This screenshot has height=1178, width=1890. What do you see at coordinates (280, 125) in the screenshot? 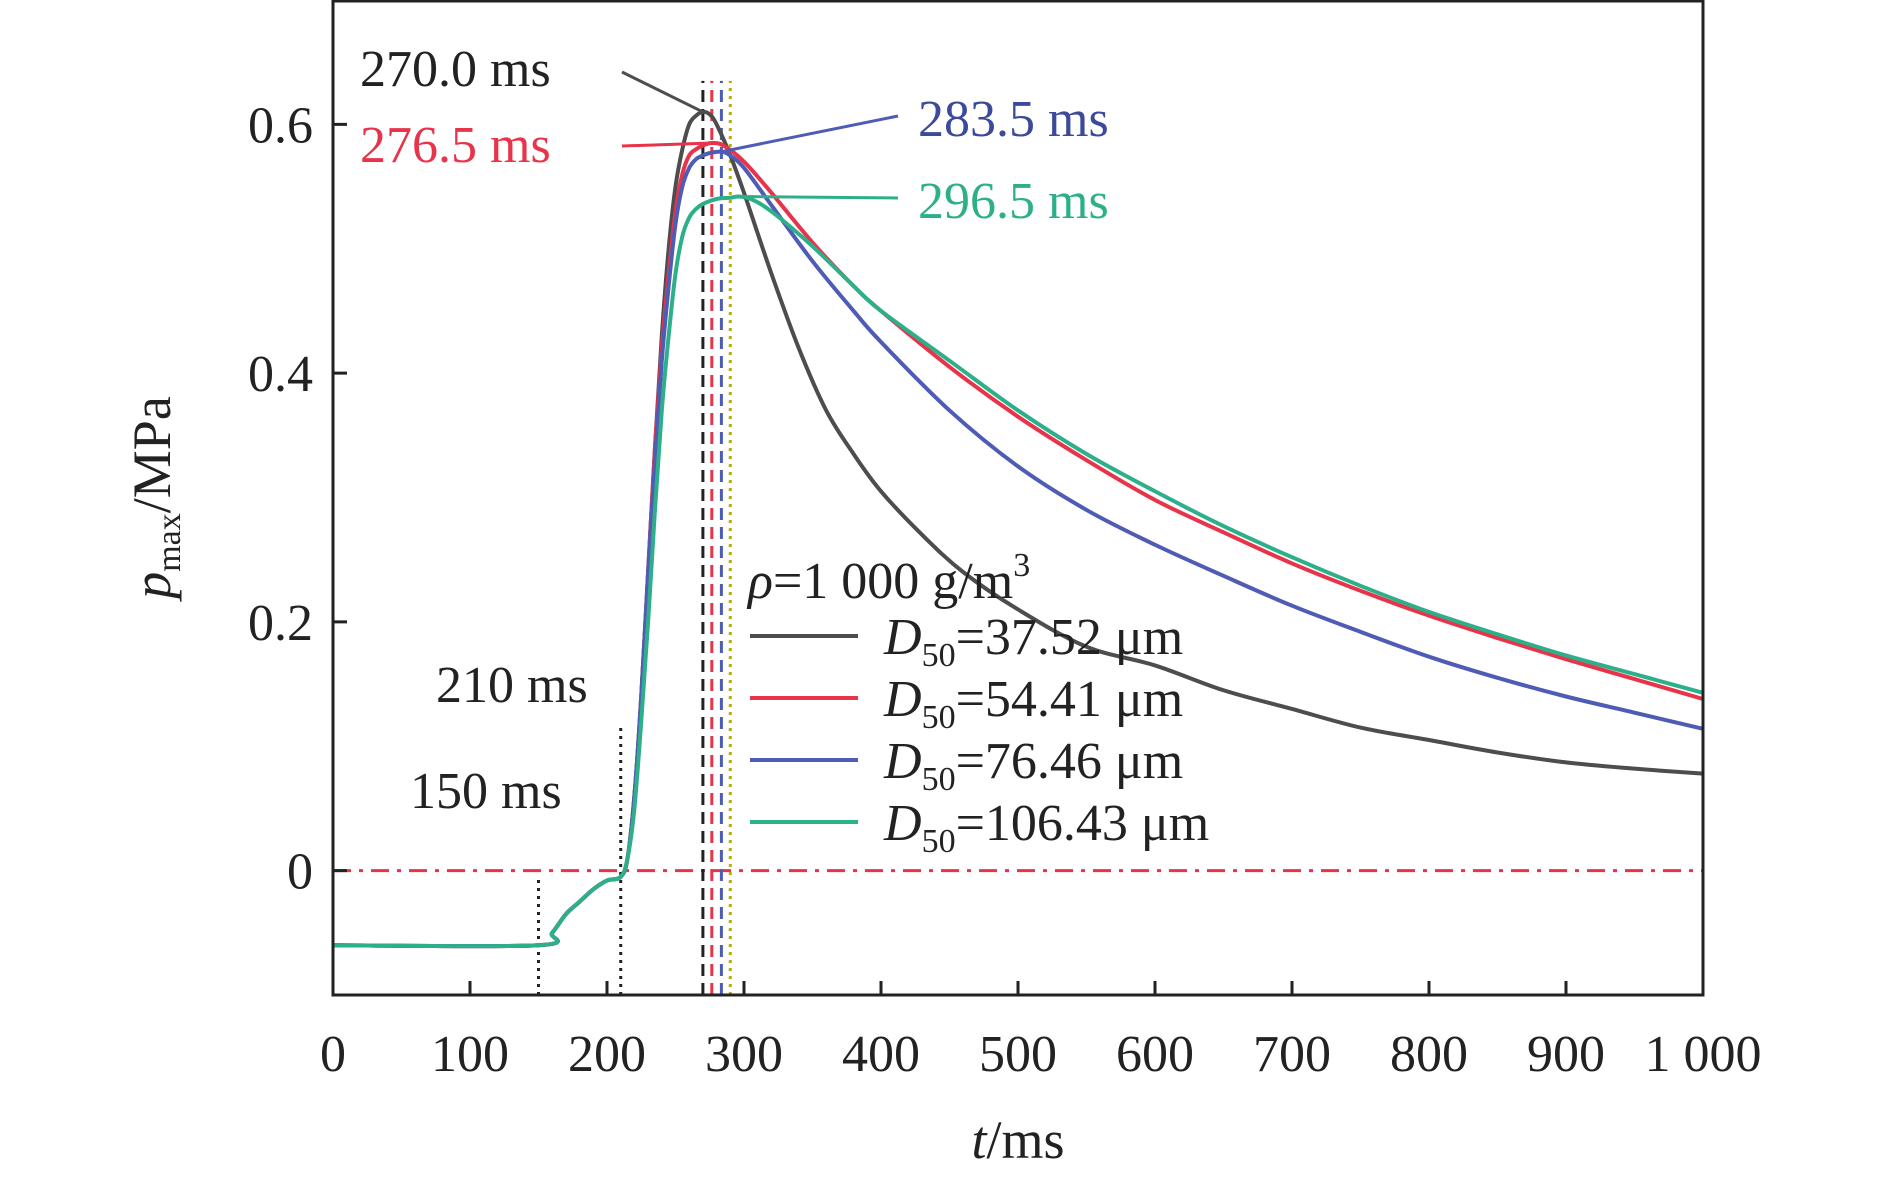
I see `y-tick-label: 0.6` at bounding box center [280, 125].